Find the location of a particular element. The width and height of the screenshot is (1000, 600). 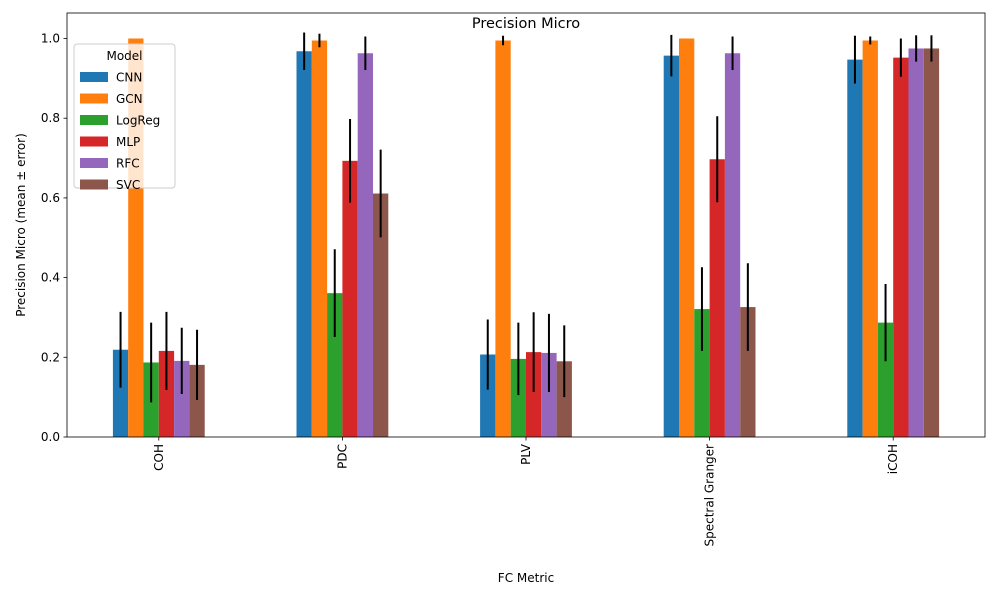

y-axis: 0.0 0.2 0.4 0.6 0.8 1.0 is located at coordinates (54, 238).